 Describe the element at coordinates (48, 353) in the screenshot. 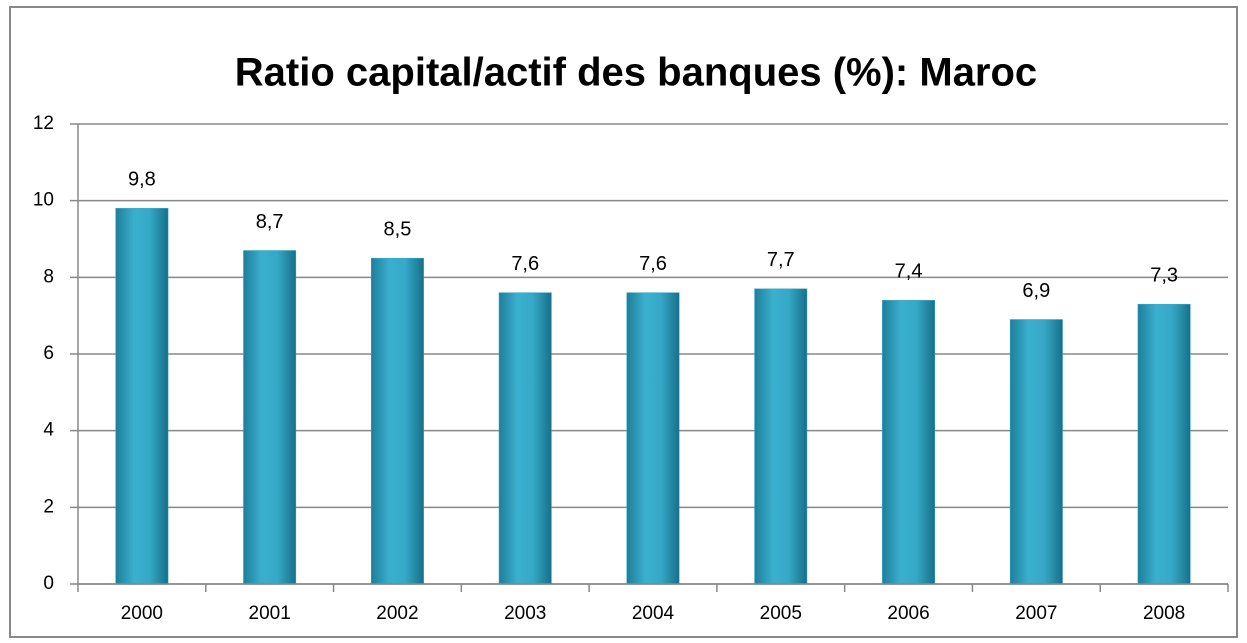

I see `y-tick-label: 6` at that location.